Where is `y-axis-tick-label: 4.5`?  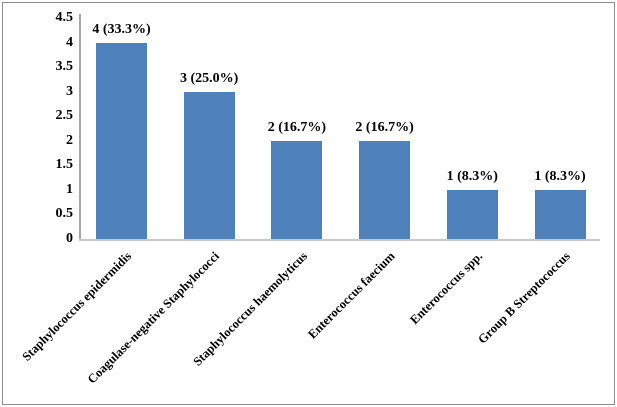 y-axis-tick-label: 4.5 is located at coordinates (64, 17).